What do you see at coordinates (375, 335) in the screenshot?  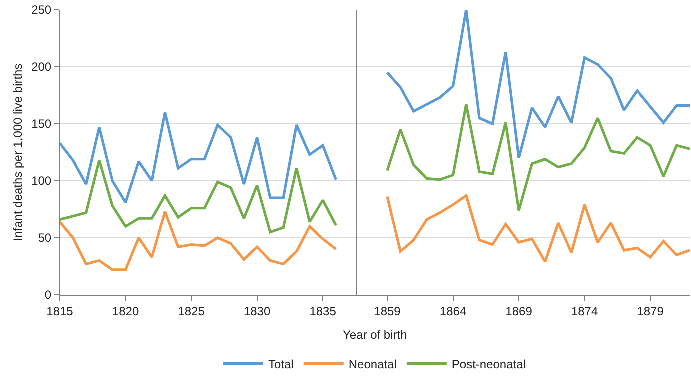 I see `x-axis-title: Year of birth` at bounding box center [375, 335].